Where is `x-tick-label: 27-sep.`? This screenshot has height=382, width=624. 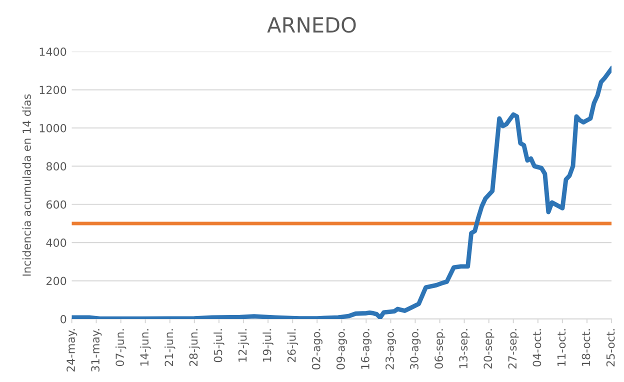
x-tick-label: 27-sep. is located at coordinates (513, 349).